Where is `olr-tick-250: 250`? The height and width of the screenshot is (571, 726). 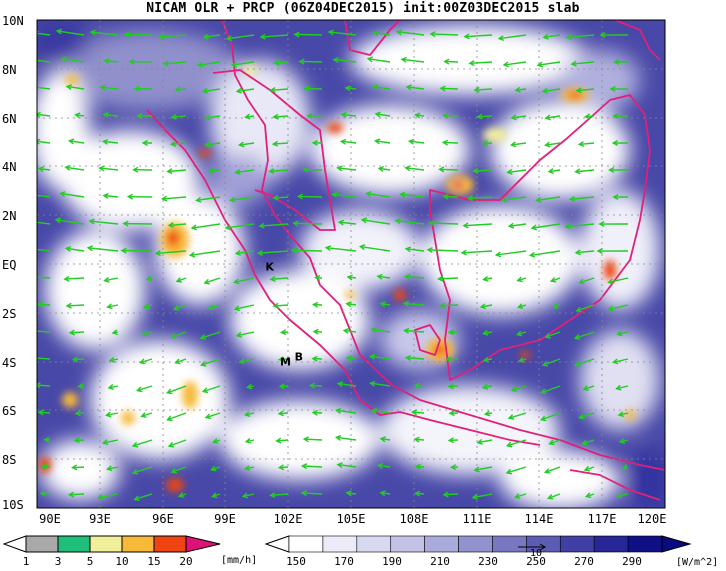 olr-tick-250: 250 is located at coordinates (536, 561).